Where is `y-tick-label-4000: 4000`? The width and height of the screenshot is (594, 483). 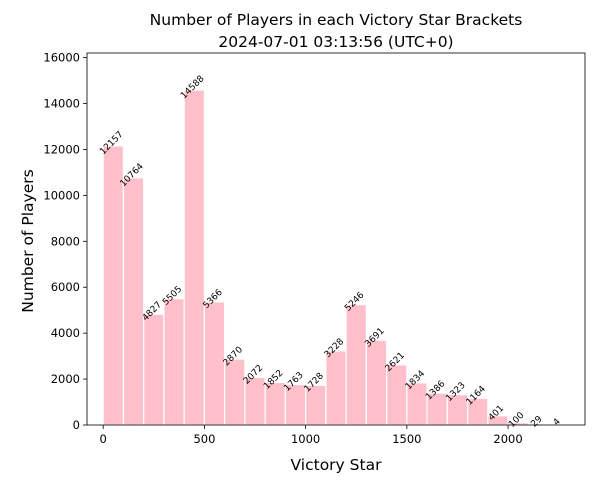
y-tick-label-4000: 4000 is located at coordinates (65, 333).